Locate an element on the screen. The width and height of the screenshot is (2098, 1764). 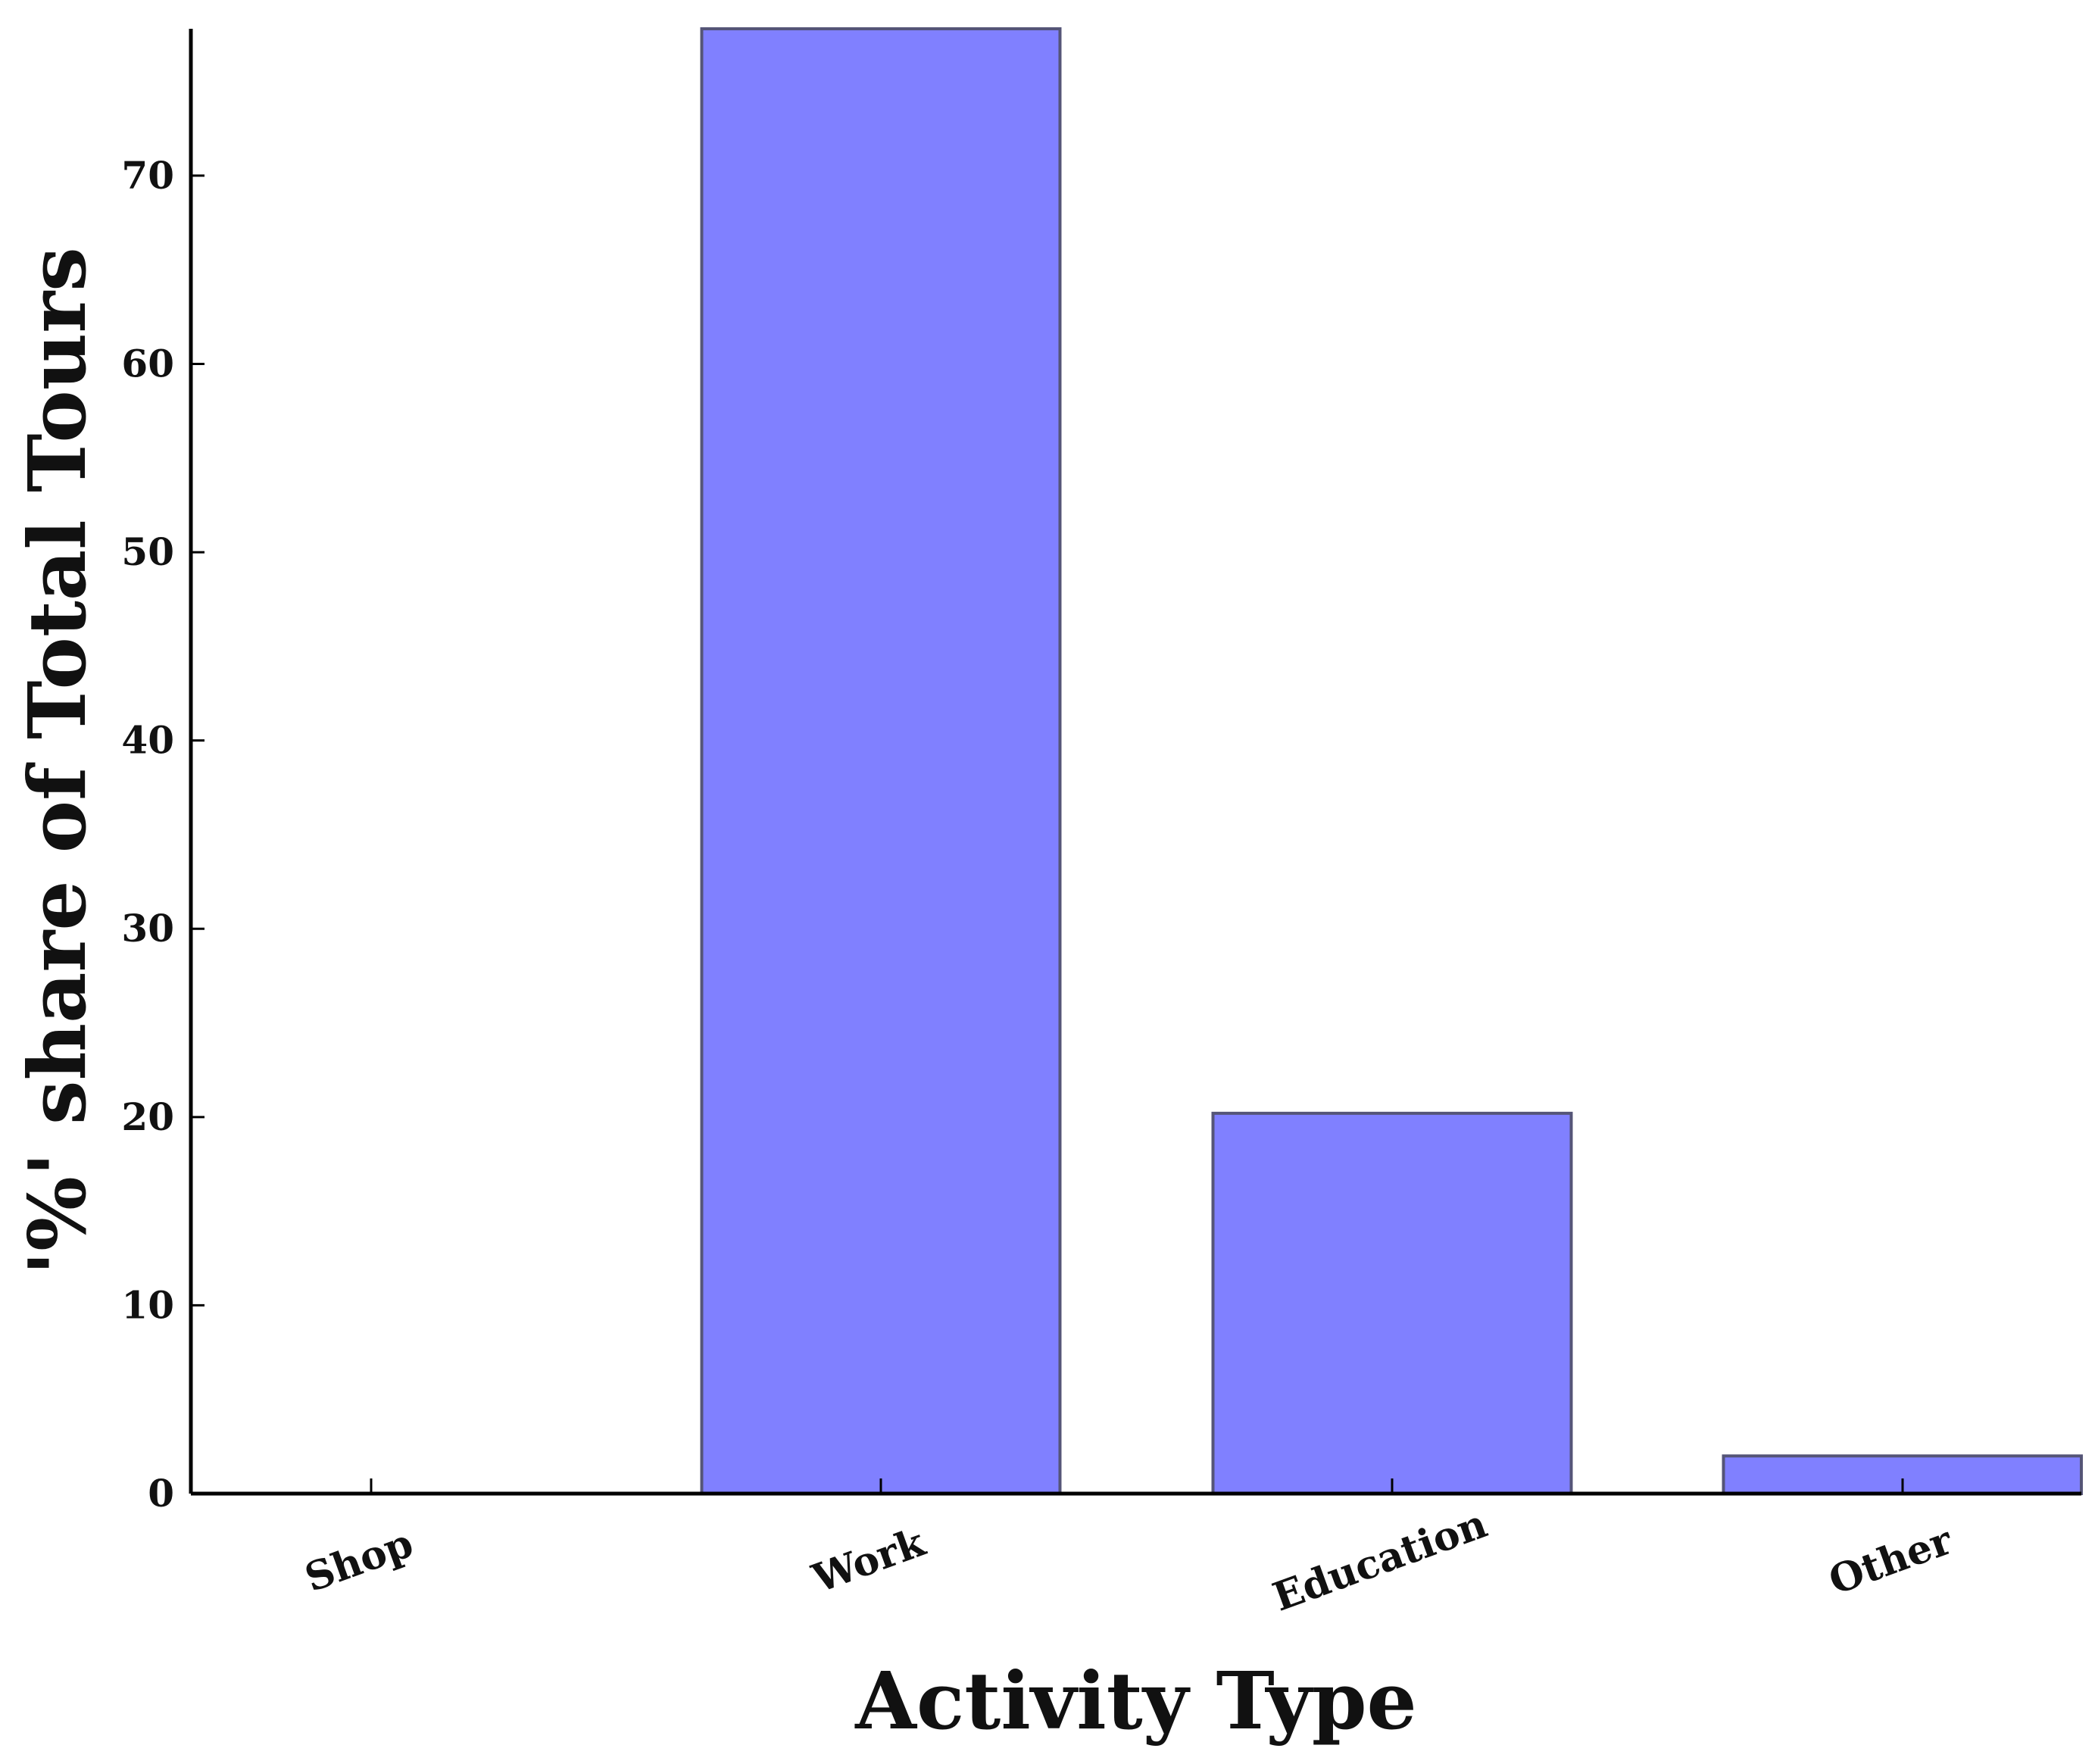
y-tick-label-20: 20 is located at coordinates (147, 1116).